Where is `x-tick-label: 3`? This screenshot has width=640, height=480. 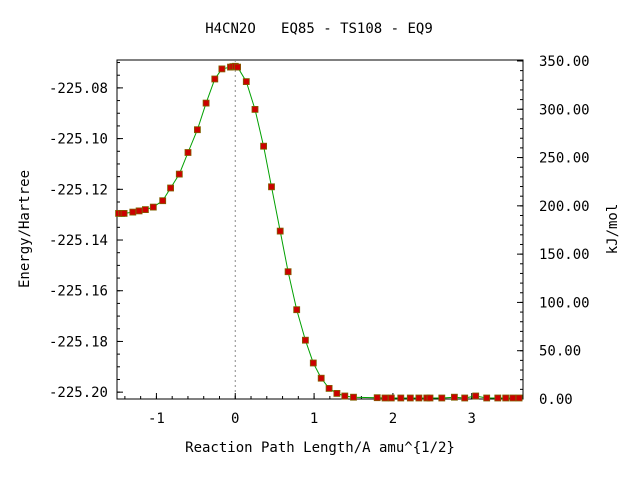
x-tick-label: 3 is located at coordinates (472, 419).